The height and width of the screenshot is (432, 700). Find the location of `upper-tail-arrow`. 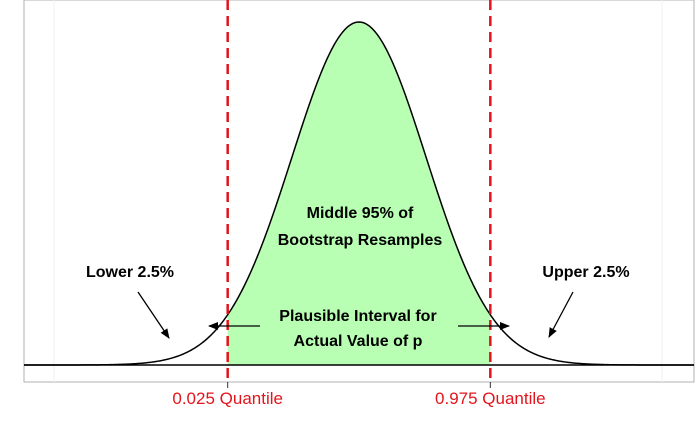

upper-tail-arrow is located at coordinates (561, 314).